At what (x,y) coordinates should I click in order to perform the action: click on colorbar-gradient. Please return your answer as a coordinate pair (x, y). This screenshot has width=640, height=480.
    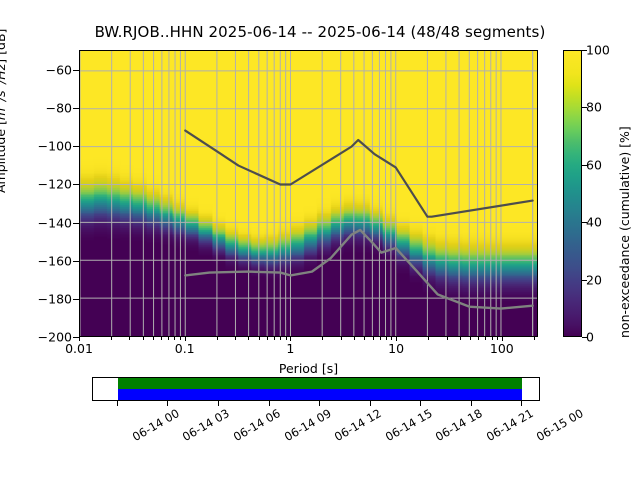
    Looking at the image, I should click on (572, 193).